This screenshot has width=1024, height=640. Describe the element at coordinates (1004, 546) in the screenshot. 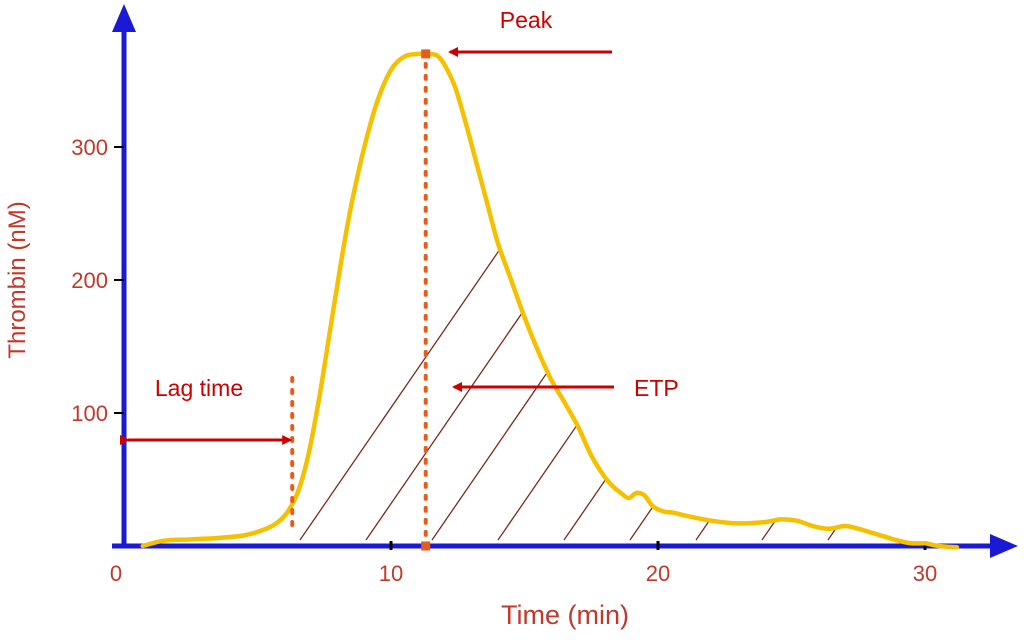

I see `x-axis-arrowhead` at that location.